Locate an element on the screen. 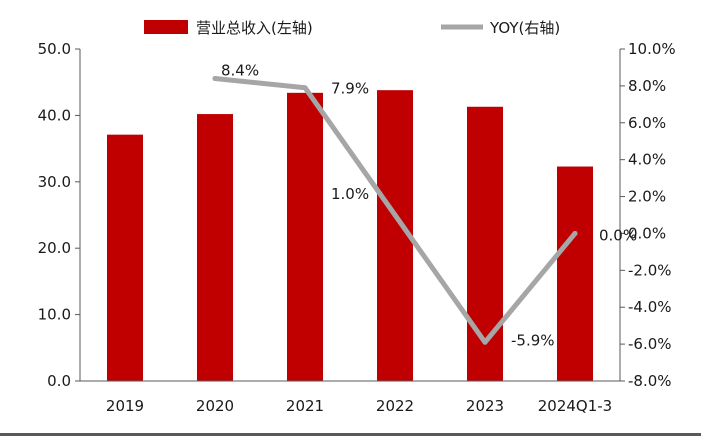 The height and width of the screenshot is (438, 701). bar-2020 is located at coordinates (215, 248).